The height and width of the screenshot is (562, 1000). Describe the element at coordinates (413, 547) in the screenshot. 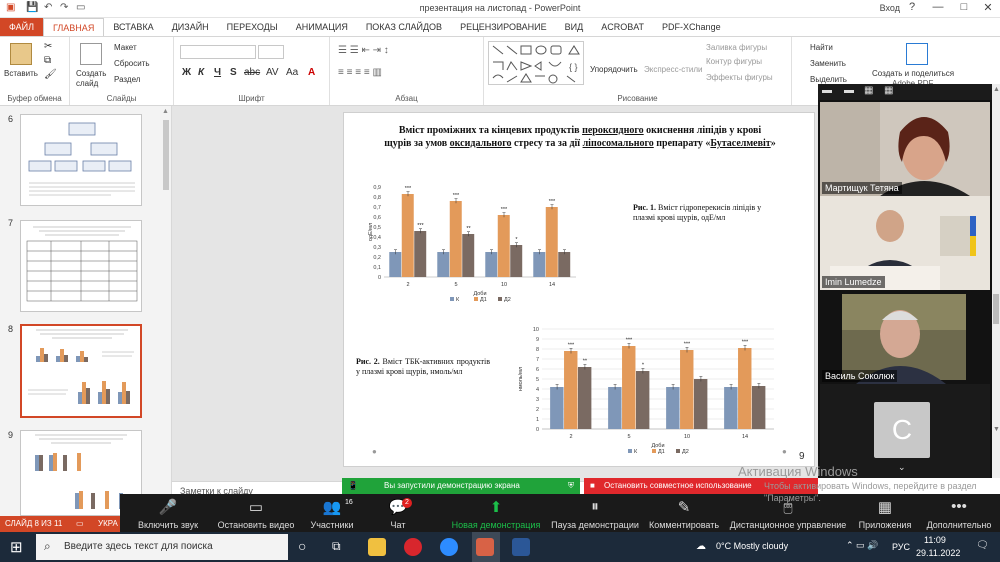

I see `opera-icon` at that location.